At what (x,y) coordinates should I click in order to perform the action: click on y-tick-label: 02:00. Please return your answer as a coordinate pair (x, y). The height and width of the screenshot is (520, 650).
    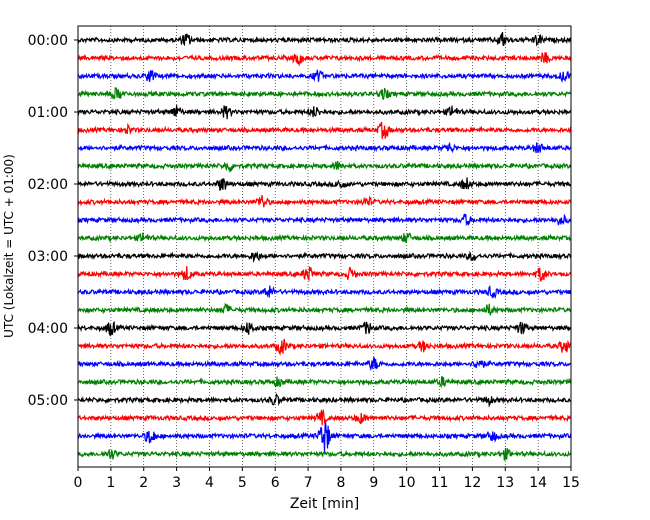
    Looking at the image, I should click on (48, 185).